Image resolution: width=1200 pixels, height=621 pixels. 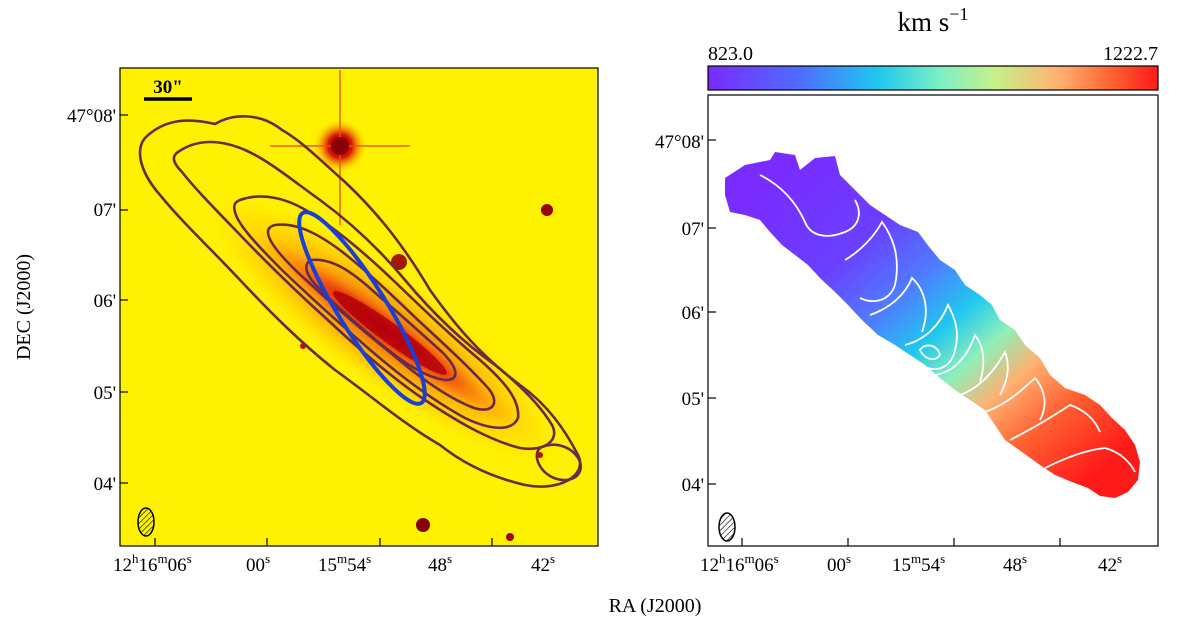 I want to click on right-x-tick-label: 00s, so click(x=839, y=563).